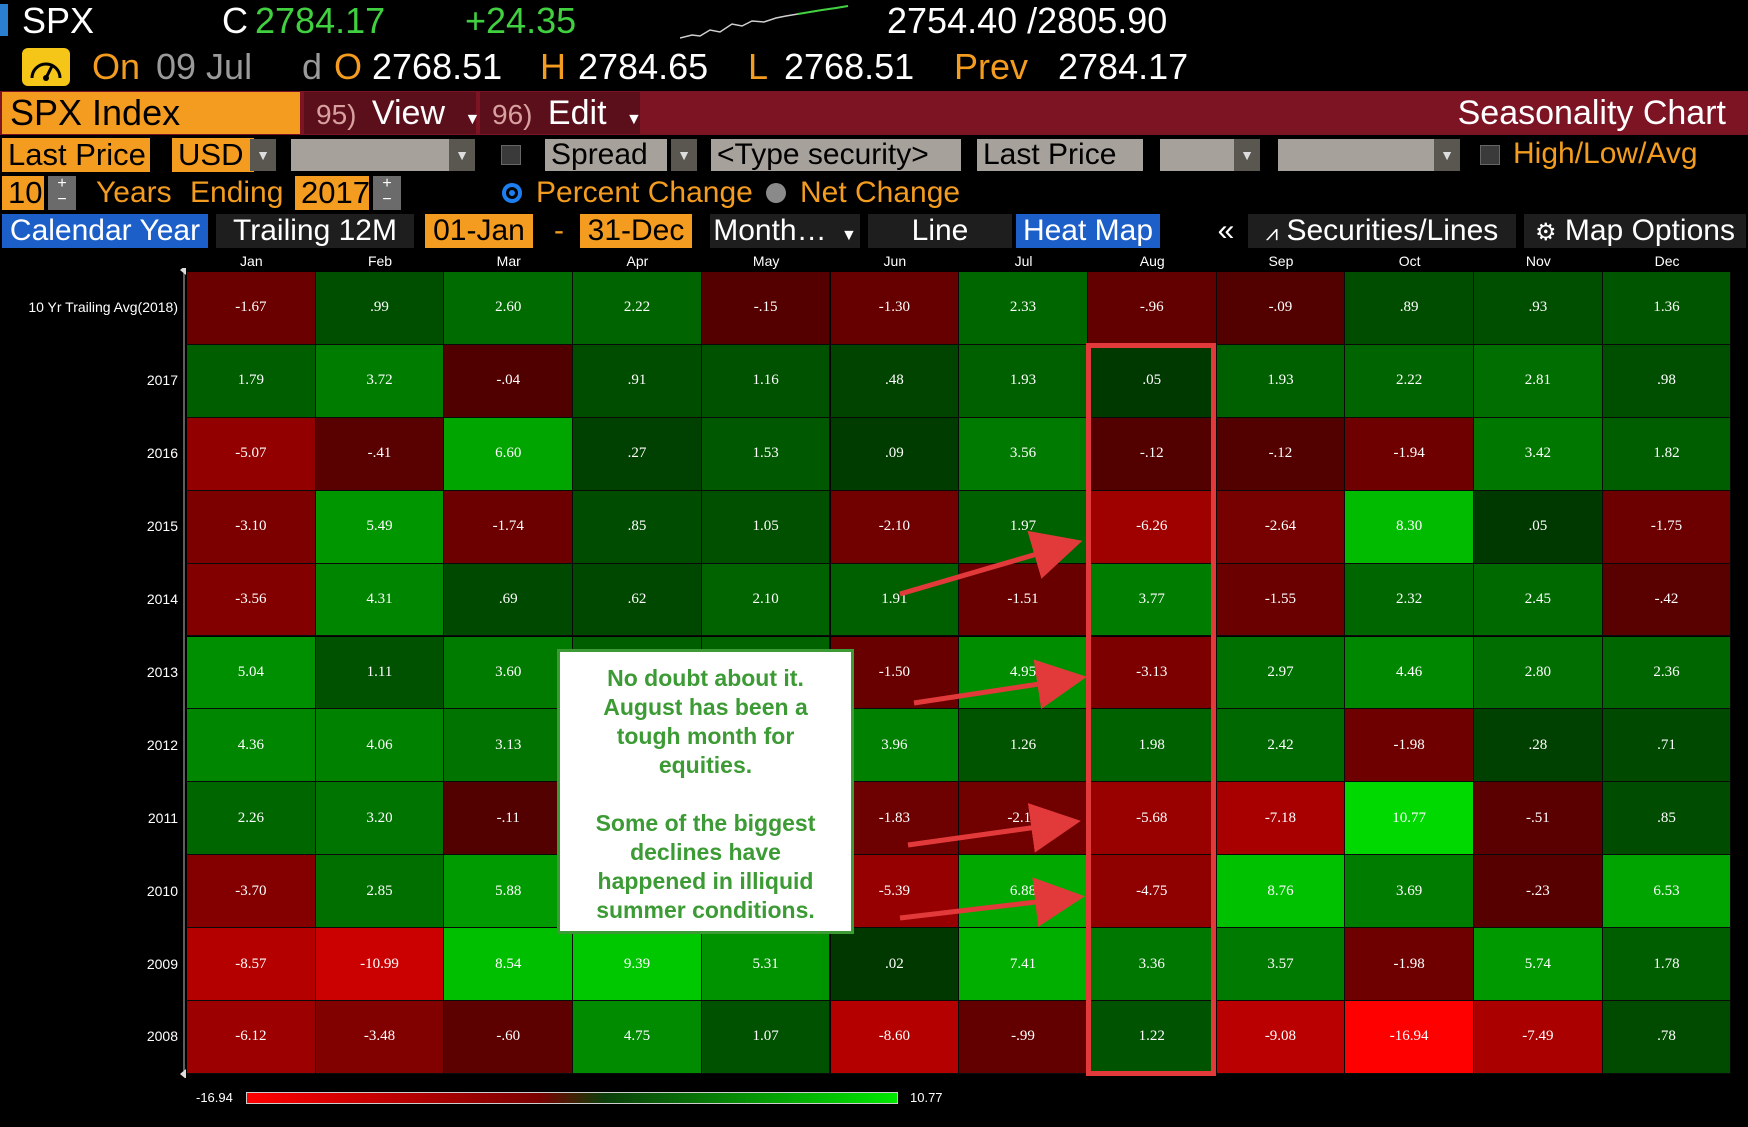 This screenshot has width=1748, height=1127. I want to click on blank-select-2-arrow: ▼, so click(1247, 155).